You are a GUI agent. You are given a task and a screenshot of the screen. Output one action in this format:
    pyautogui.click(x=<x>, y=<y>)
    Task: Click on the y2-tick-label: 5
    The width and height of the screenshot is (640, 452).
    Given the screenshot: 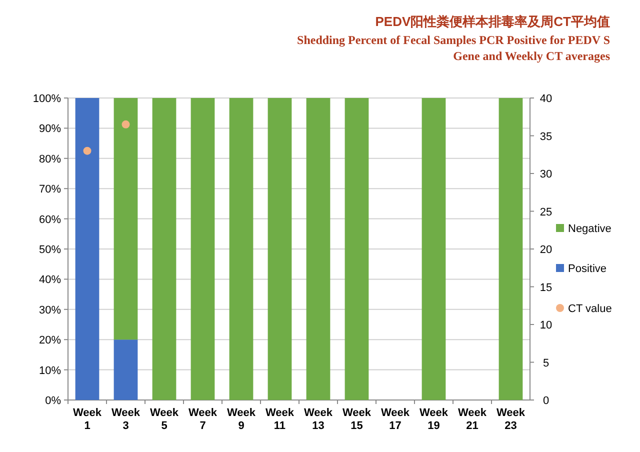 What is the action you would take?
    pyautogui.click(x=546, y=363)
    